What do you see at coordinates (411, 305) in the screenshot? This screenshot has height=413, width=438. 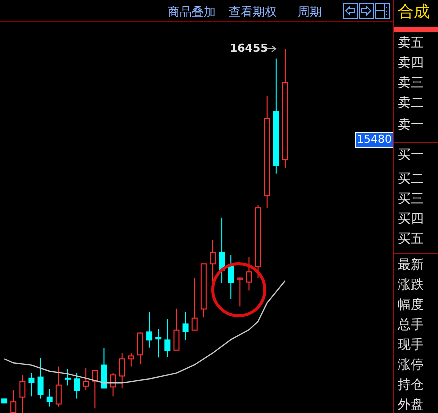 I see `text: 幅度` at bounding box center [411, 305].